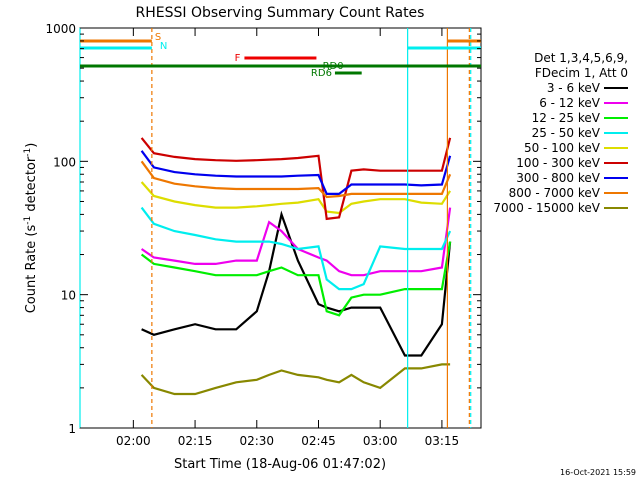 This screenshot has width=640, height=480. I want to click on y-axis-label: Count Rate (s-1 detector-1), so click(31, 228).